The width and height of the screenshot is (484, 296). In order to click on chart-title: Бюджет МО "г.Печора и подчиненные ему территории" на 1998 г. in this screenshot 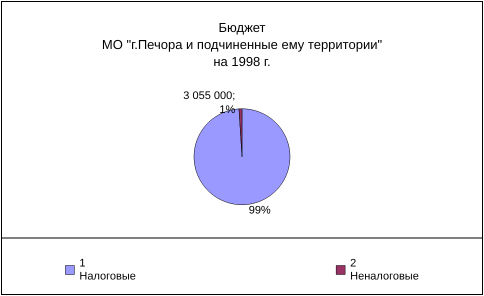, I will do `click(242, 44)`.